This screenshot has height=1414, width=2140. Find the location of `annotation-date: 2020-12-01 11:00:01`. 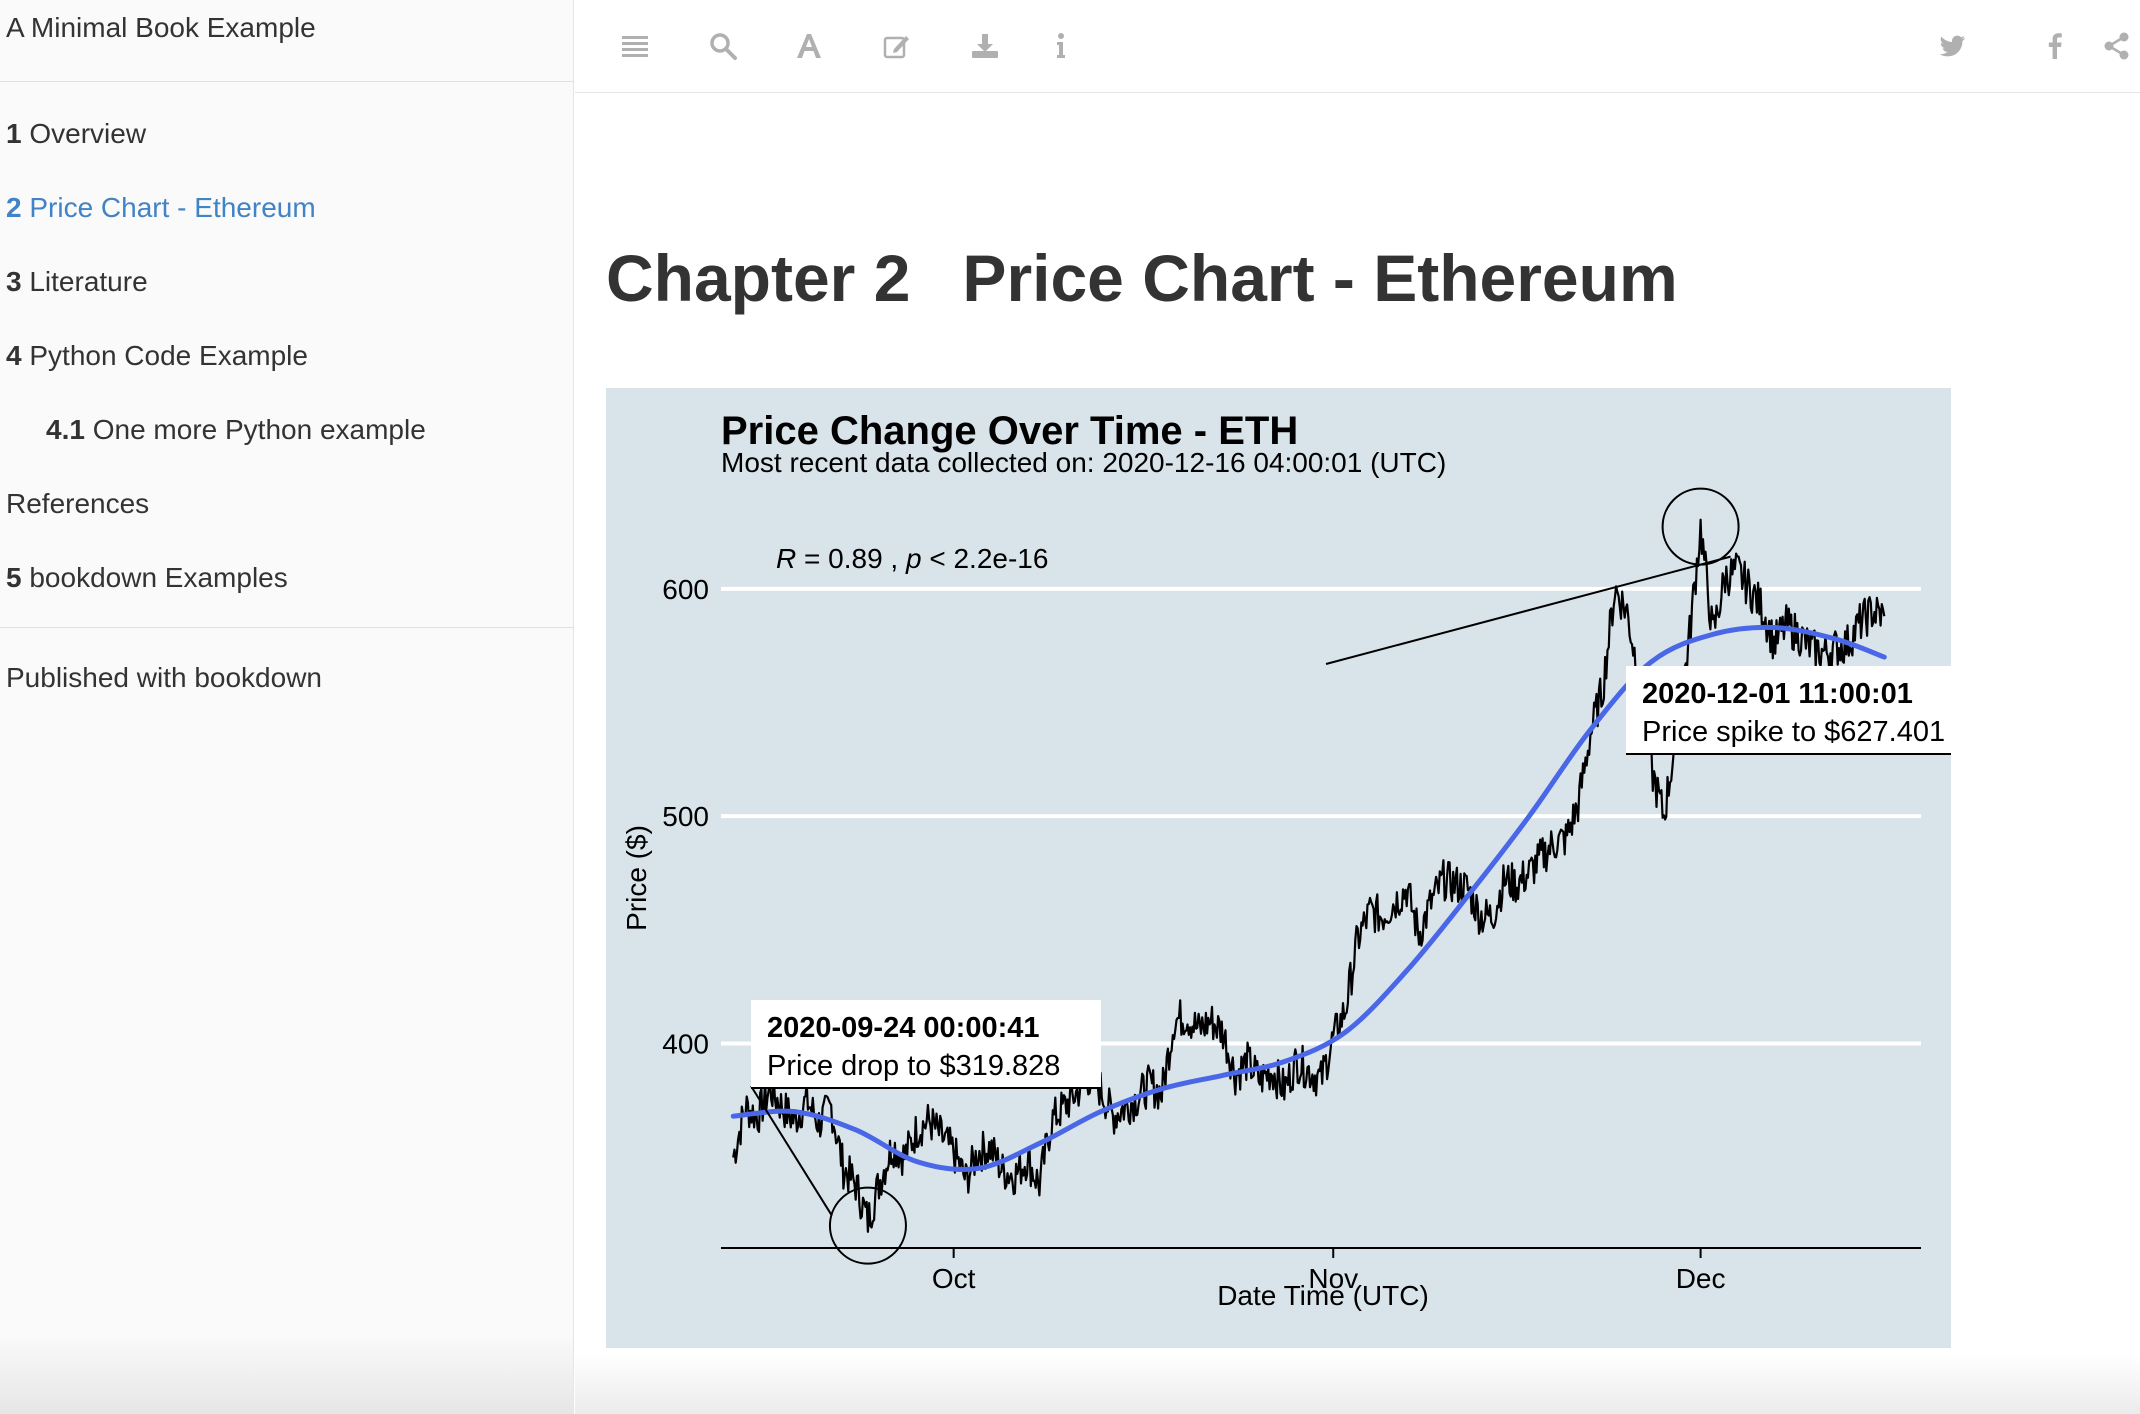

annotation-date: 2020-12-01 11:00:01 is located at coordinates (1777, 694).